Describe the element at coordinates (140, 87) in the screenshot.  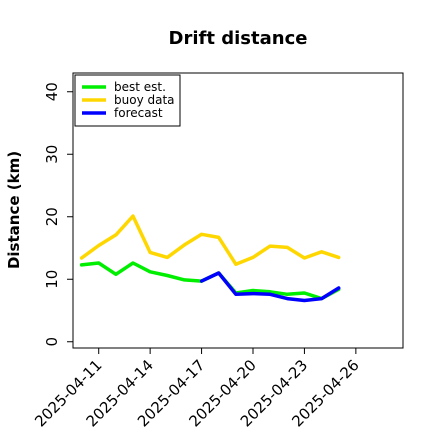
I see `legend-label-best-est: best est.` at that location.